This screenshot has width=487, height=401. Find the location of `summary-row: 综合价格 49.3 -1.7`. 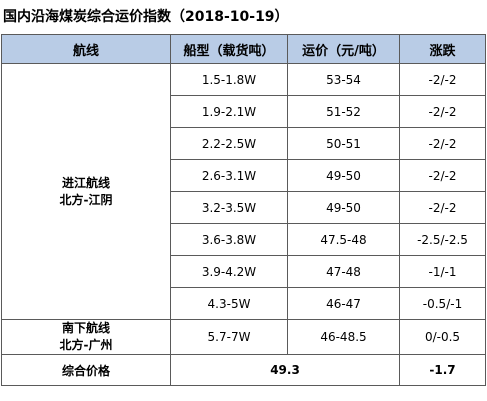

summary-row: 综合价格 49.3 -1.7 is located at coordinates (243, 370).